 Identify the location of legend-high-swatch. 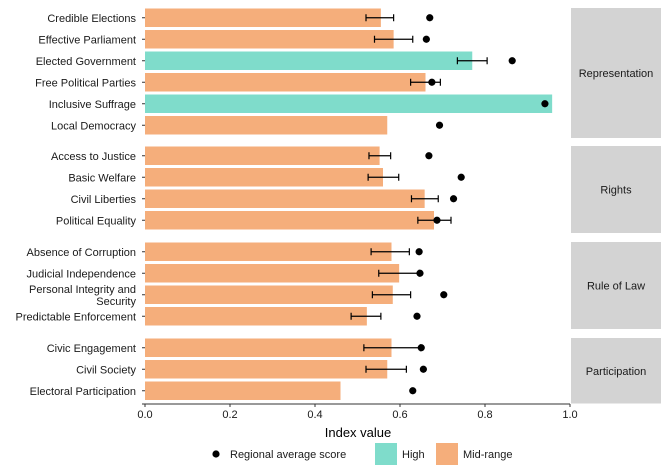
(386, 454).